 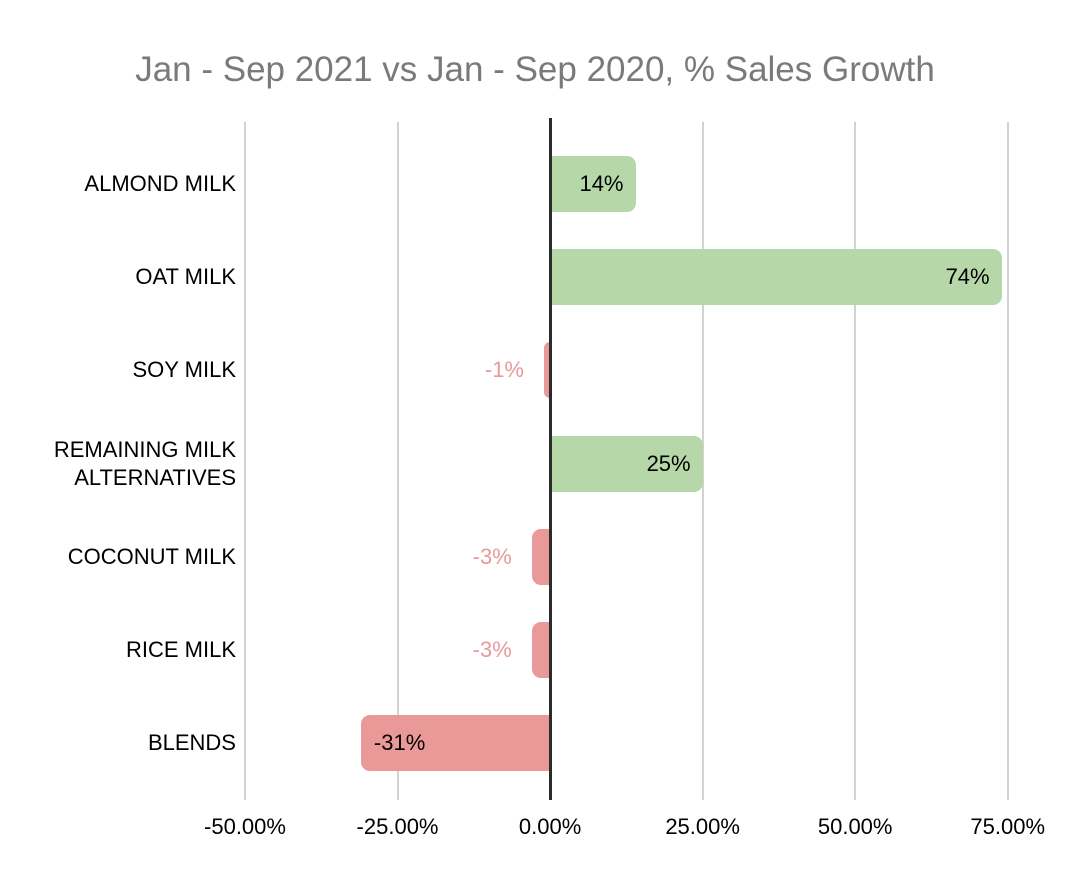 What do you see at coordinates (180, 649) in the screenshot?
I see `category-label-text: RICE MILK` at bounding box center [180, 649].